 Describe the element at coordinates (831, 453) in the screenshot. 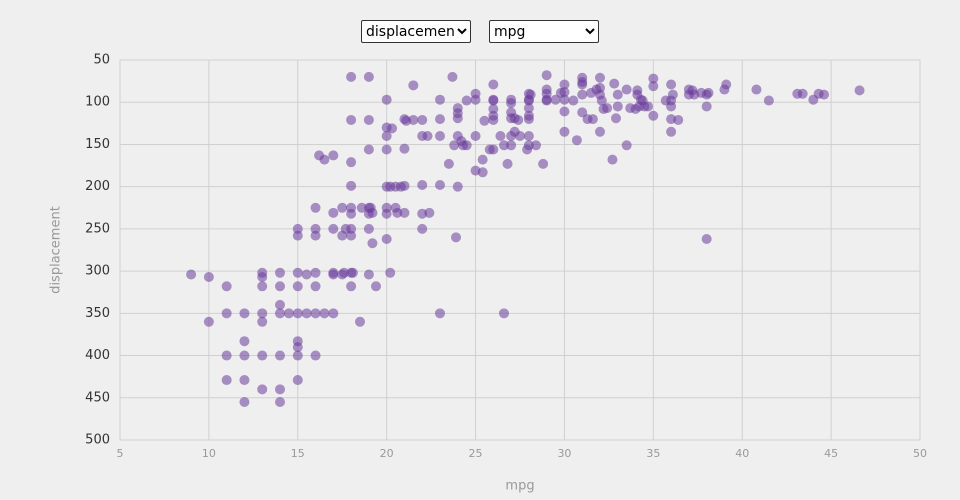

I see `x-tick-label: 45` at that location.